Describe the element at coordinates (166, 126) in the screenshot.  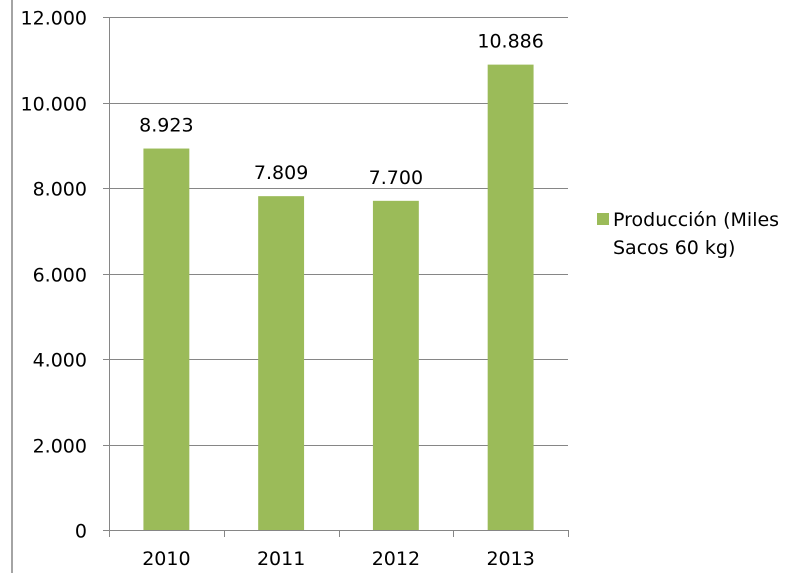
I see `data-label-2010: 8.923` at that location.